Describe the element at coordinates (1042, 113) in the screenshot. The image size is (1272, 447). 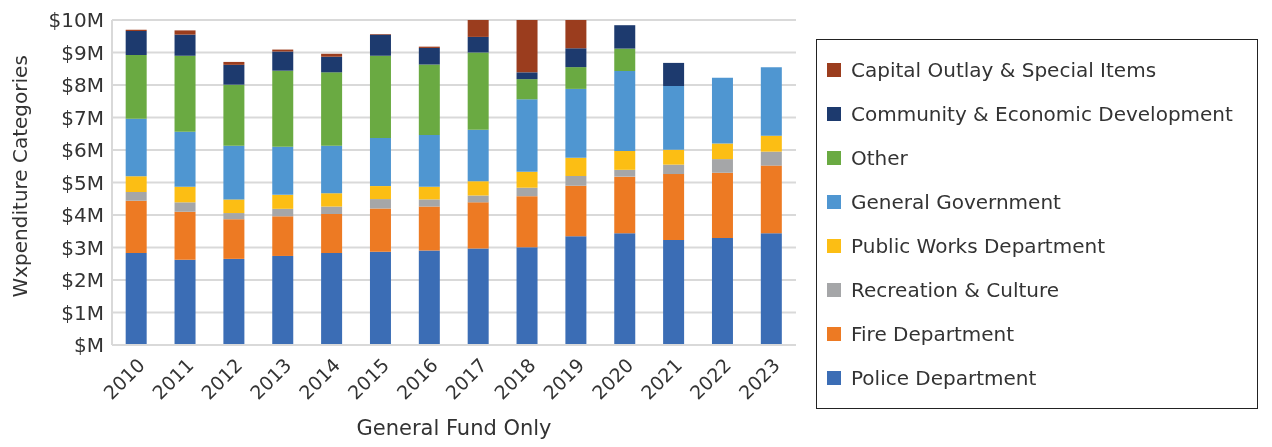
I see `legend-label: Community & Economic Development` at that location.